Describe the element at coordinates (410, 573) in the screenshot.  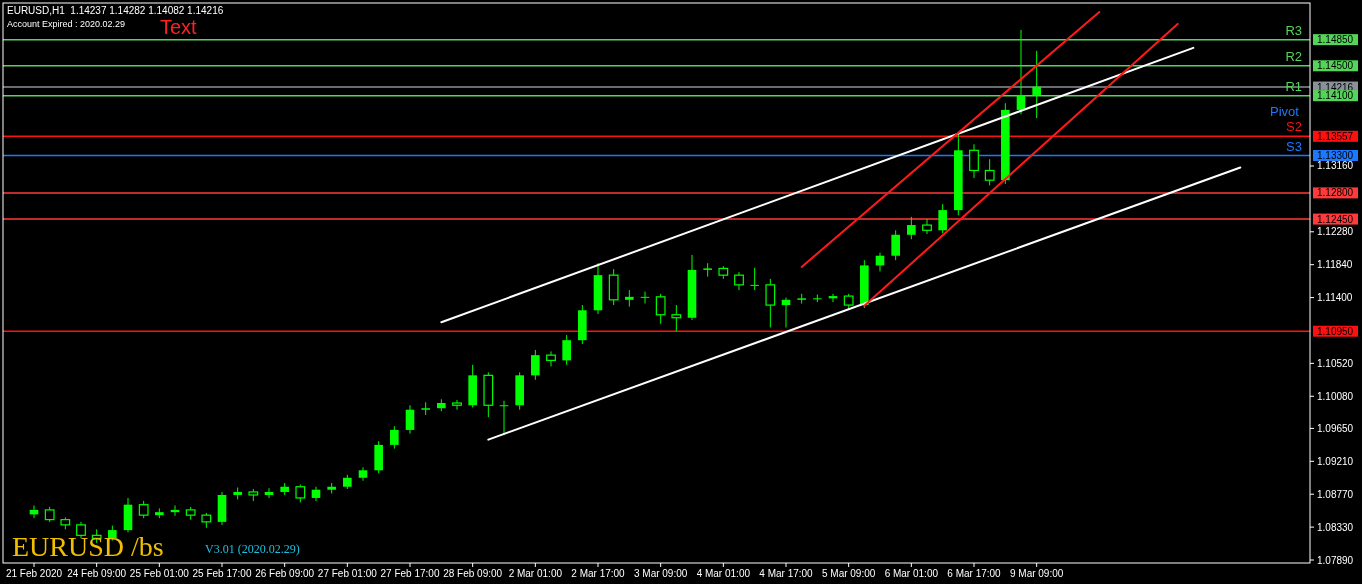
I see `x-tick-label: 27 Feb 17:00` at that location.